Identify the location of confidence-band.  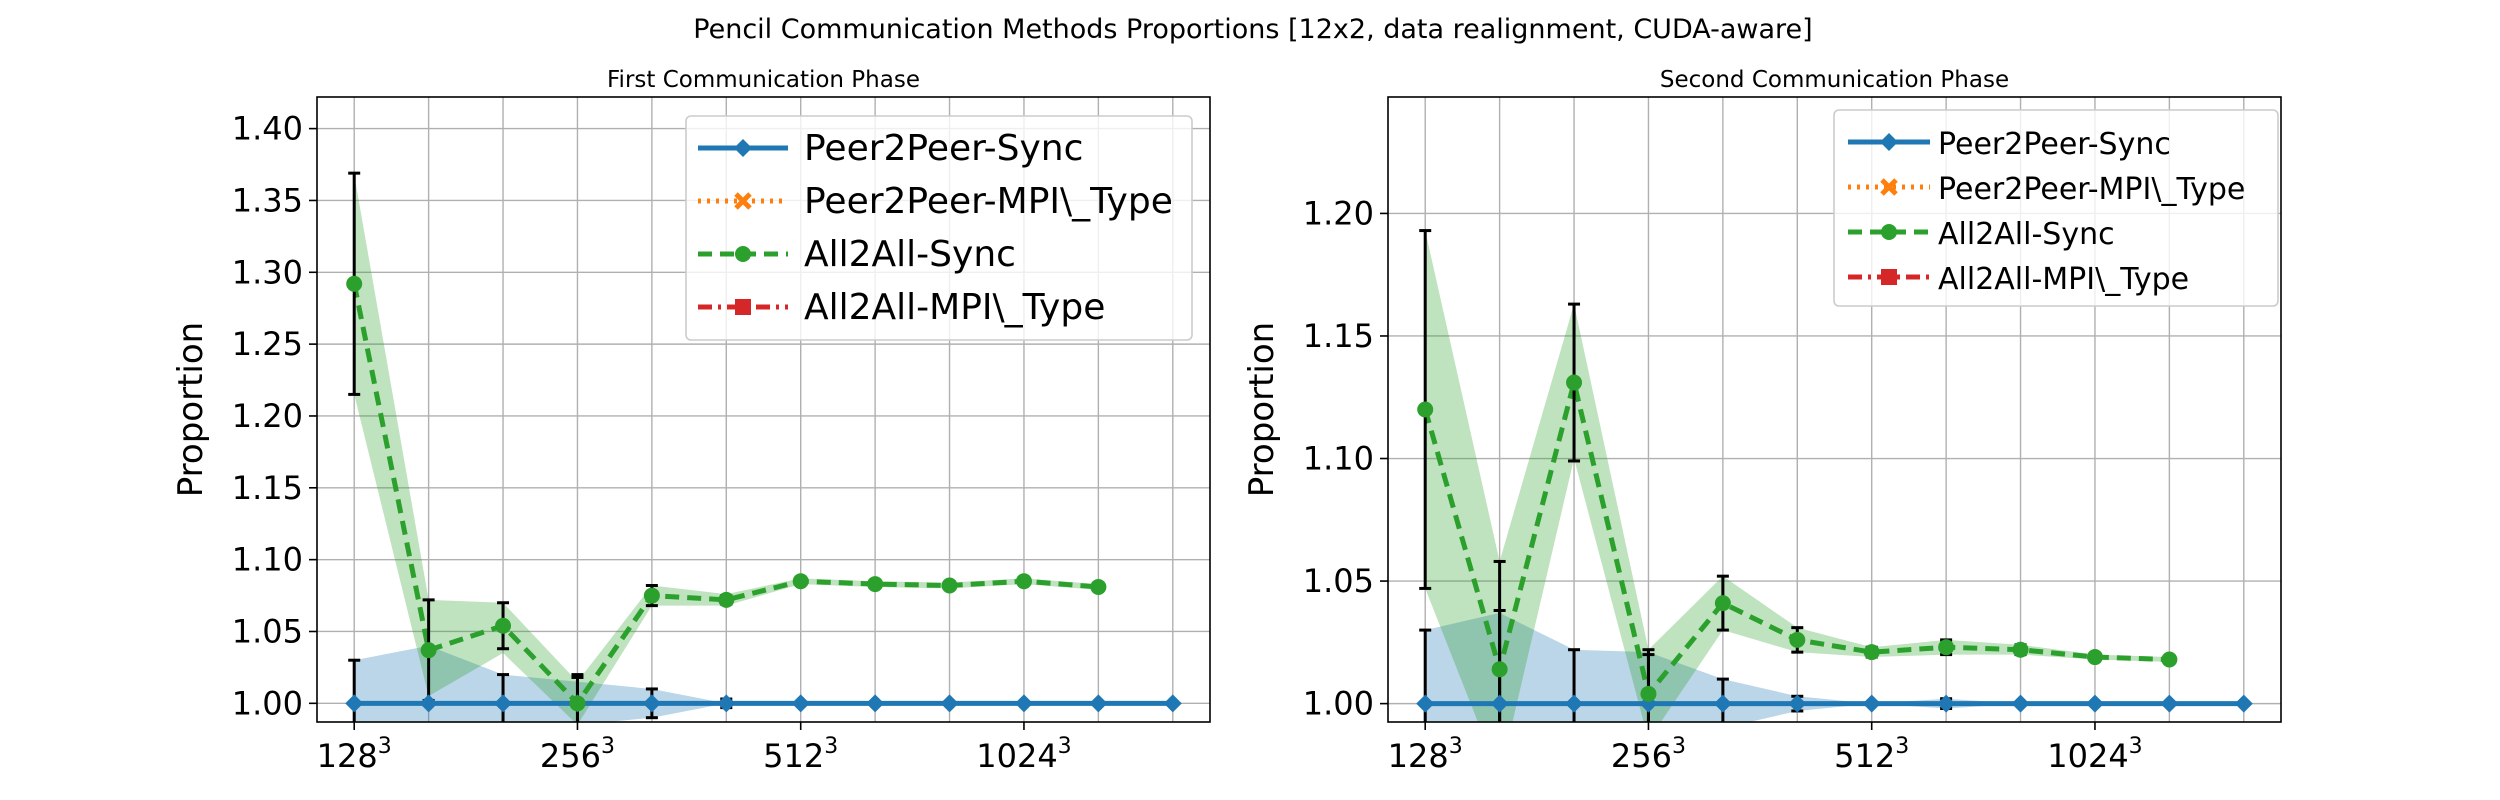
(1834, 667).